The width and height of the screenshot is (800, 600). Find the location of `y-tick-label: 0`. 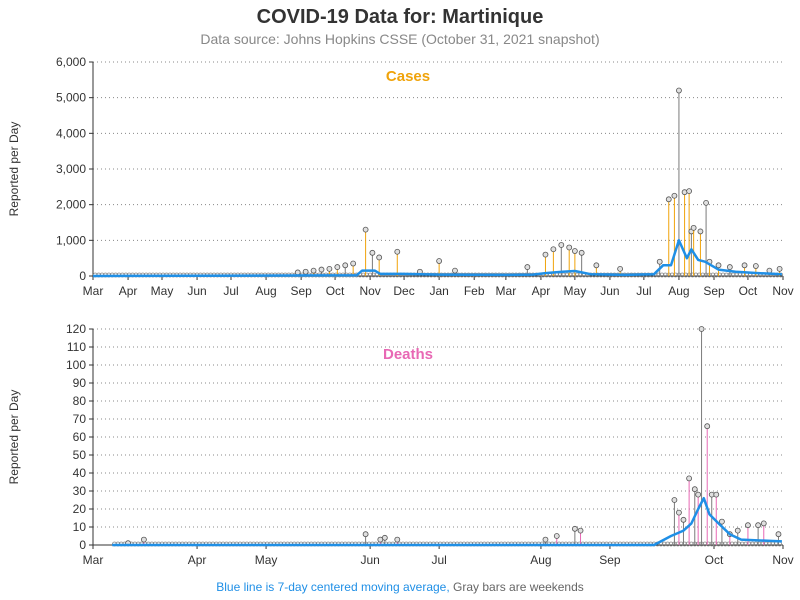

y-tick-label: 0 is located at coordinates (82, 276).